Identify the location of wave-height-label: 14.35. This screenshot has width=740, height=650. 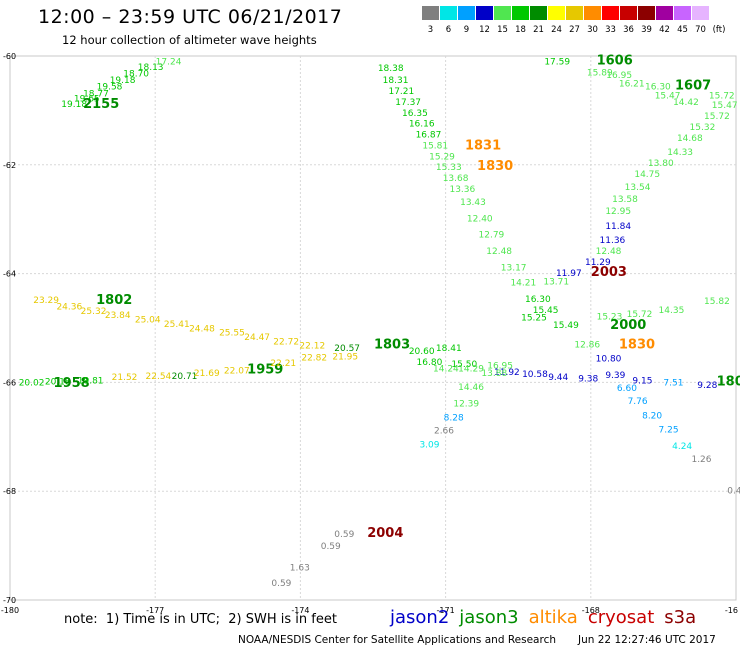
(672, 311).